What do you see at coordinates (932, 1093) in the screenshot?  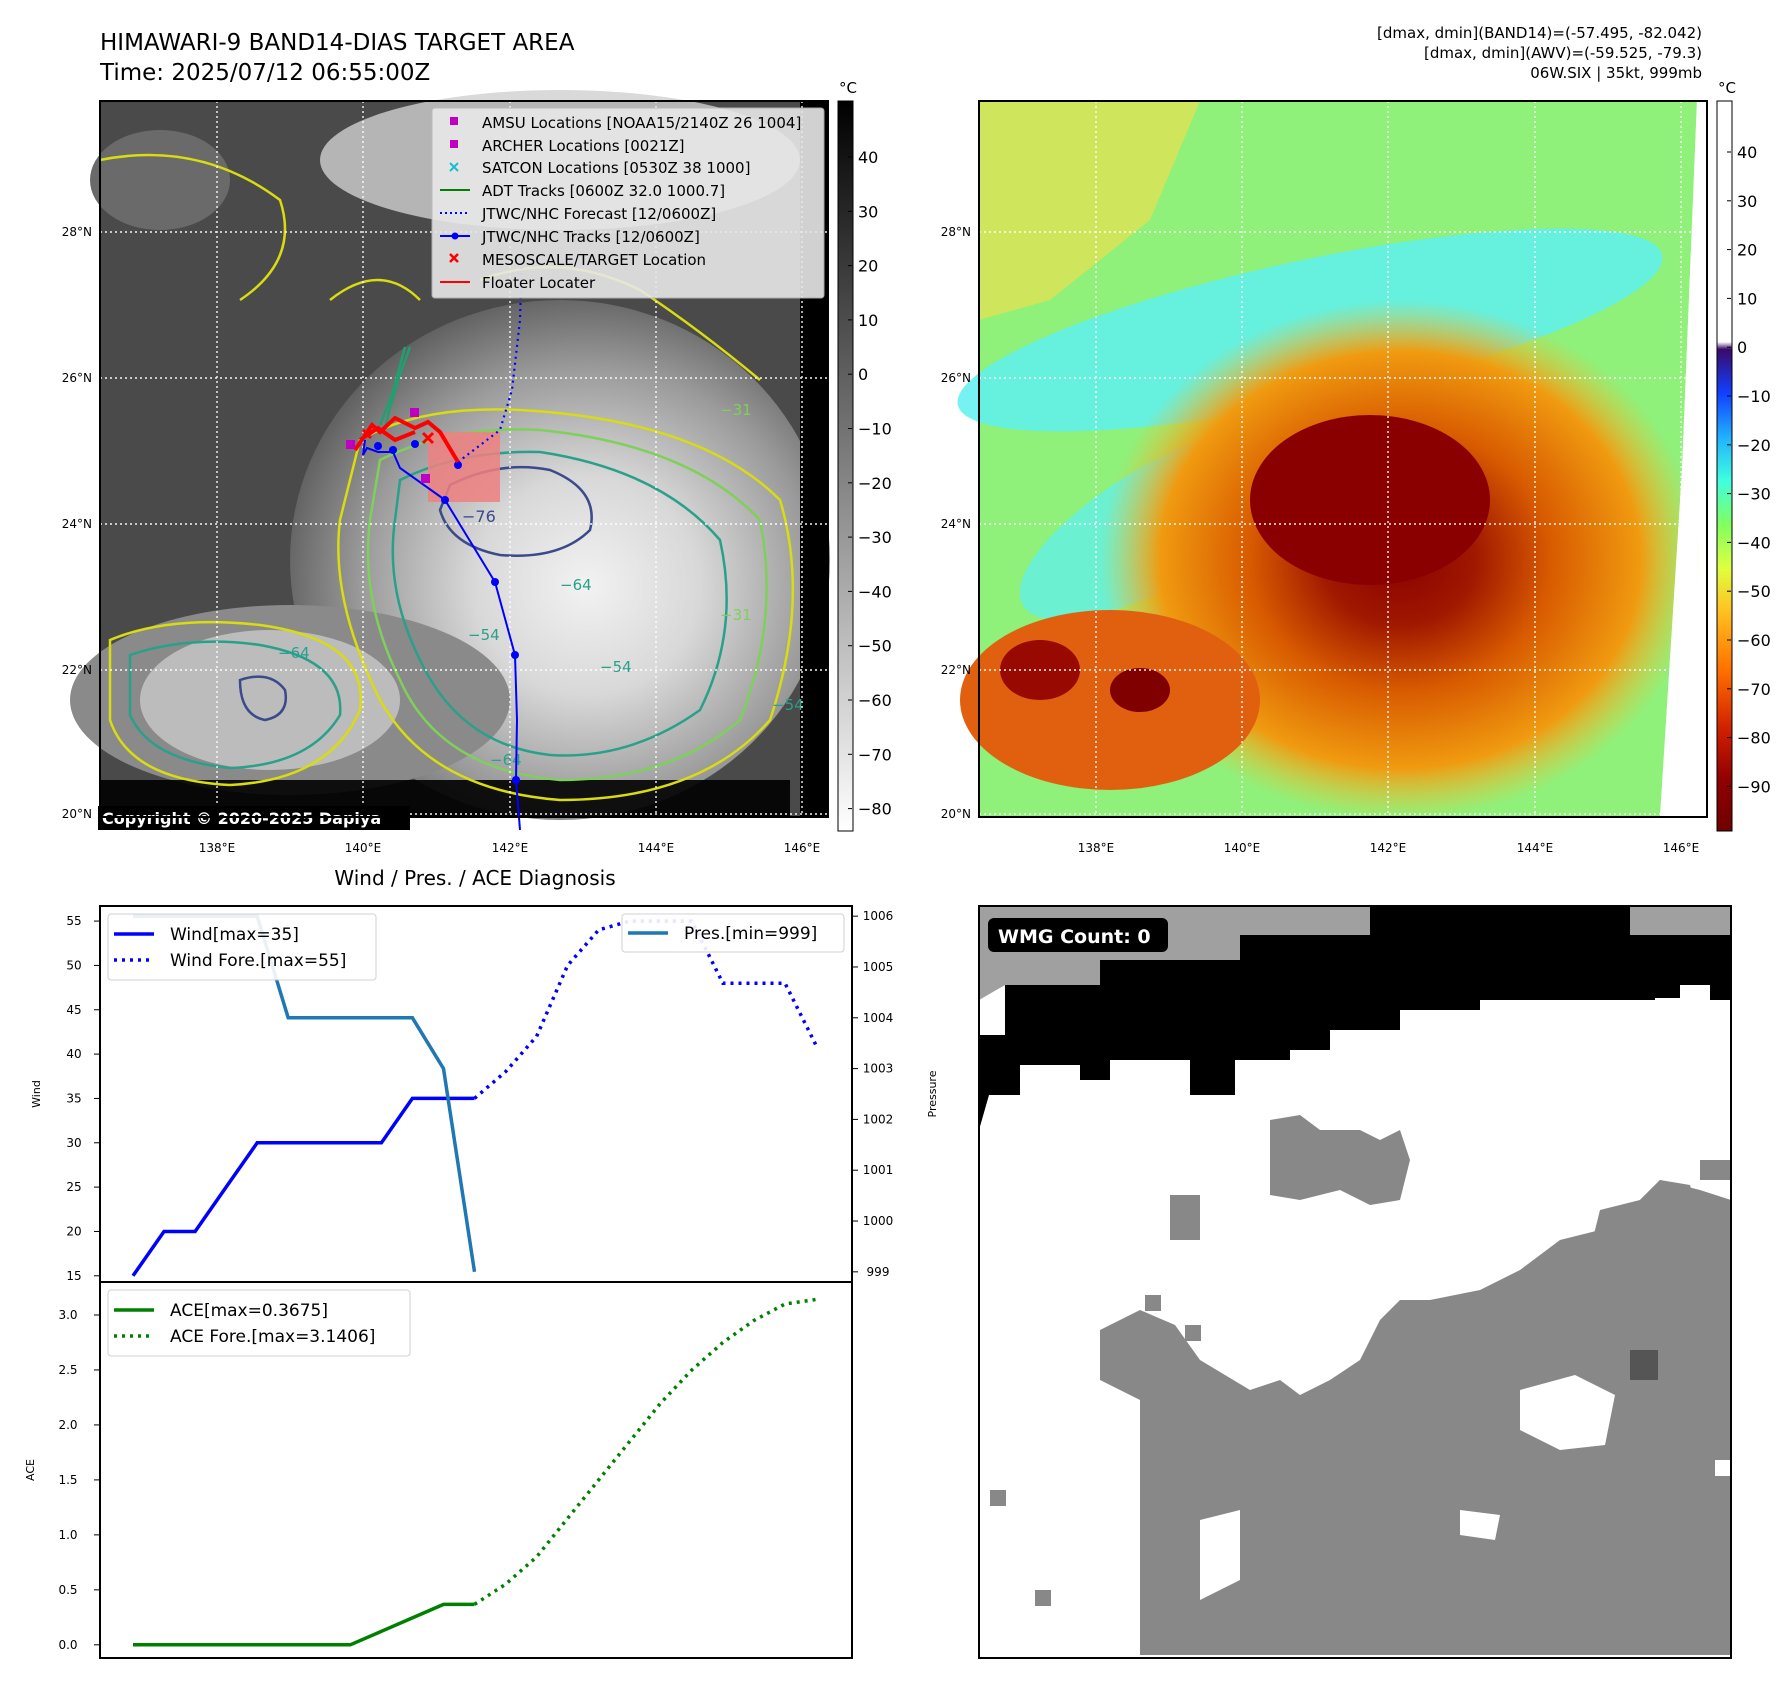 I see `pressure-axis-label: Pressure` at bounding box center [932, 1093].